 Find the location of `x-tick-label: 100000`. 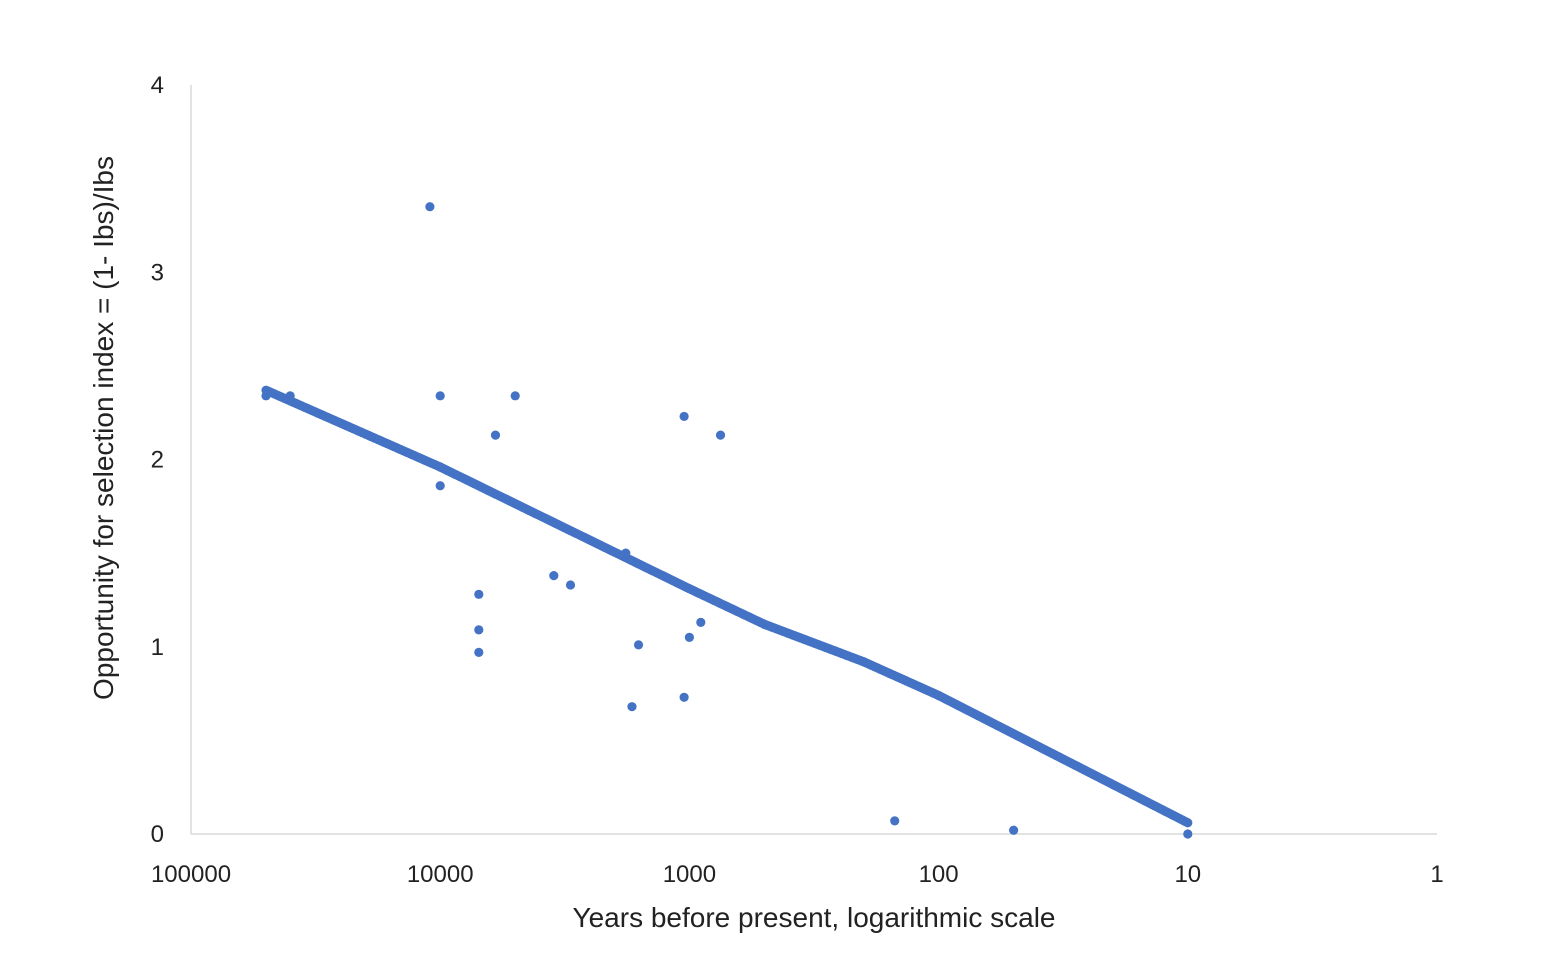

x-tick-label: 100000 is located at coordinates (191, 874).